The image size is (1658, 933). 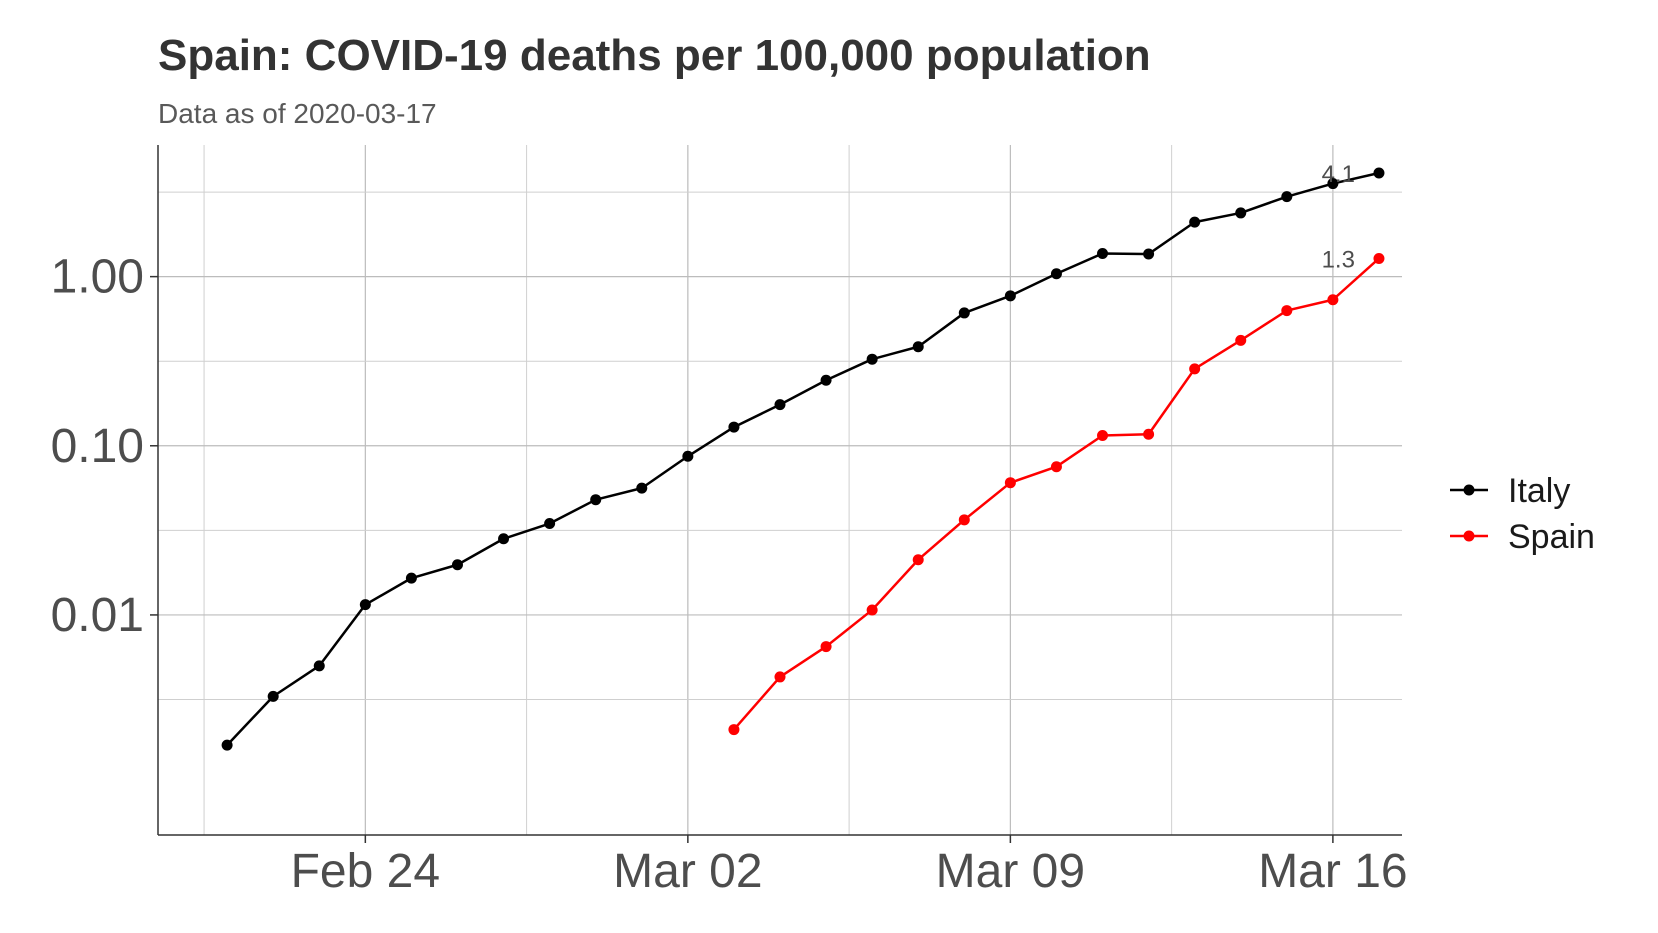 What do you see at coordinates (1522, 514) in the screenshot?
I see `legend: Italy Spain` at bounding box center [1522, 514].